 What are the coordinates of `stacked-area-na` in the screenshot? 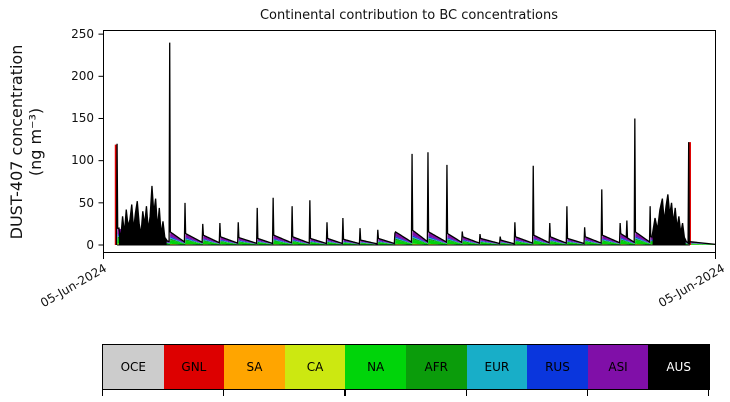 It's located at (416, 241).